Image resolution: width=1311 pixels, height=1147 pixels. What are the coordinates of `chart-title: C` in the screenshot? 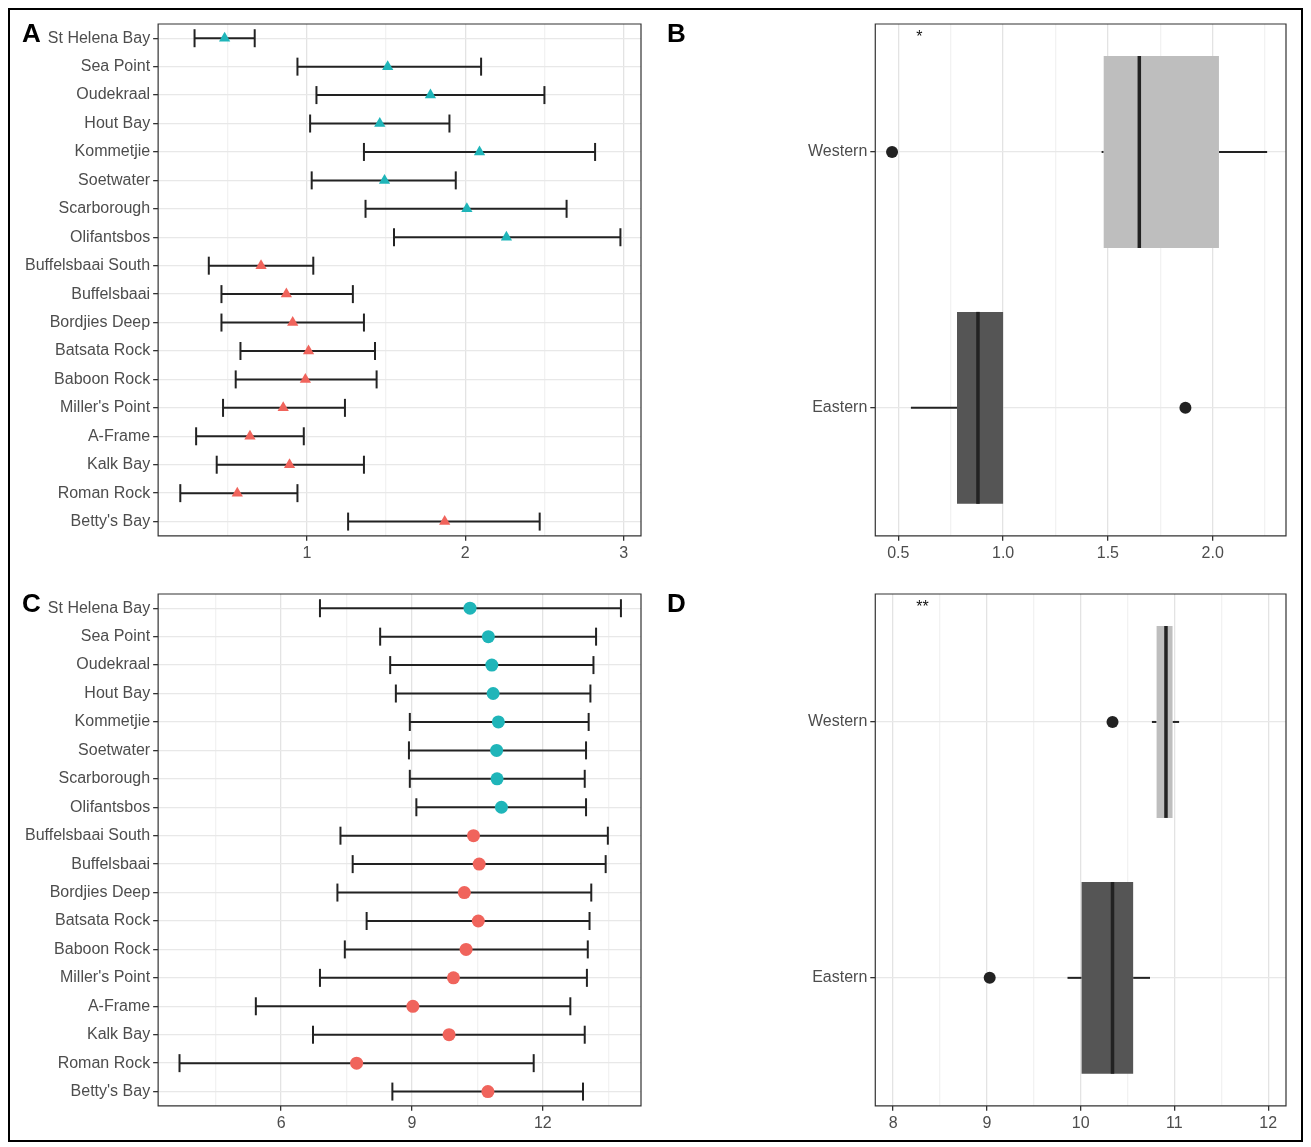 It's located at (31, 603).